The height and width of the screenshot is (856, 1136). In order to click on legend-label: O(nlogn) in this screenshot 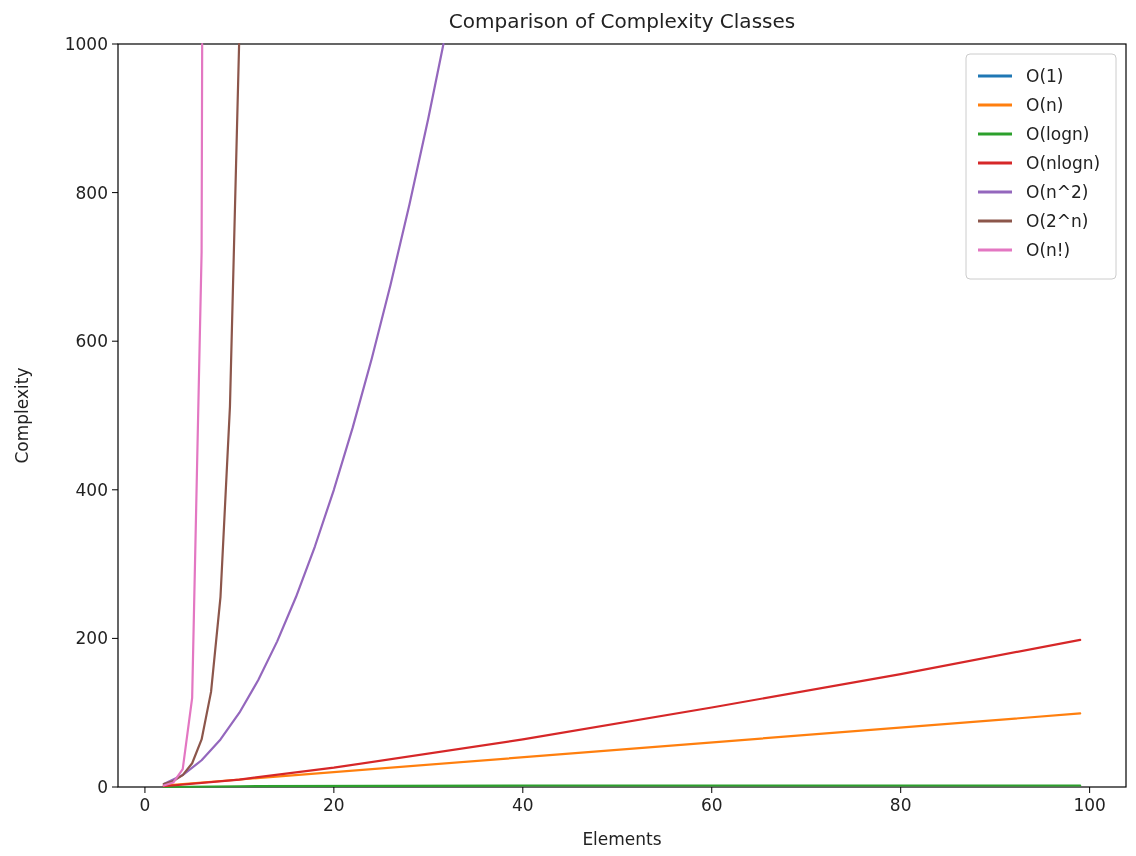, I will do `click(1063, 163)`.